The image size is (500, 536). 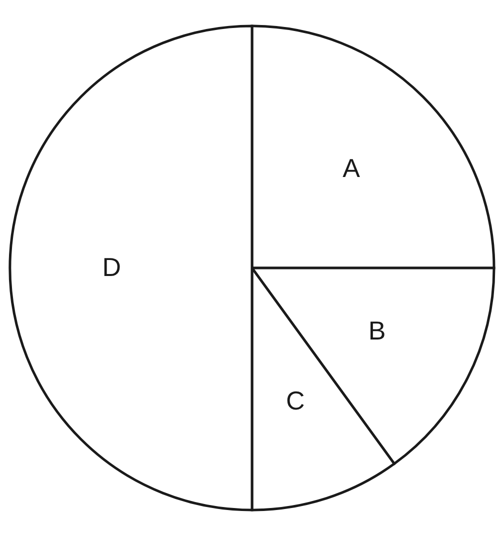 What do you see at coordinates (295, 400) in the screenshot?
I see `slice-label: C` at bounding box center [295, 400].